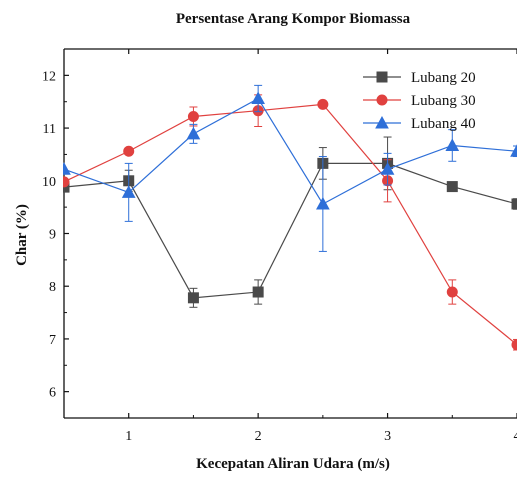  I want to click on x-tick-label: 1, so click(128, 436).